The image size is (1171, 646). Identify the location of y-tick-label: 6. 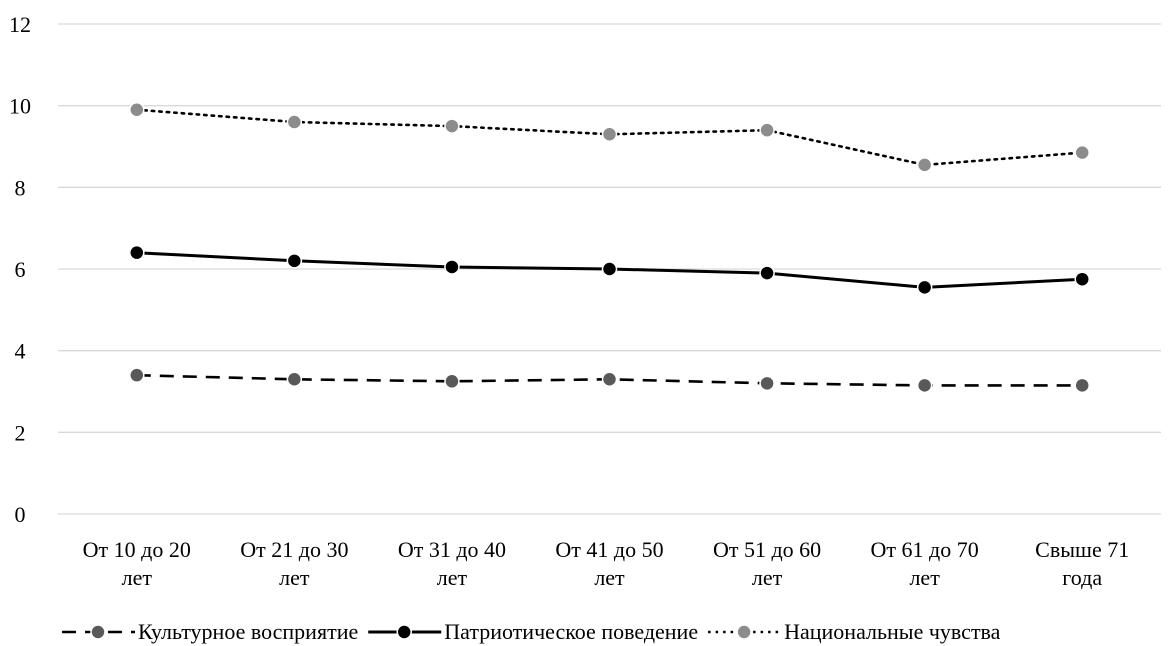
(20, 269).